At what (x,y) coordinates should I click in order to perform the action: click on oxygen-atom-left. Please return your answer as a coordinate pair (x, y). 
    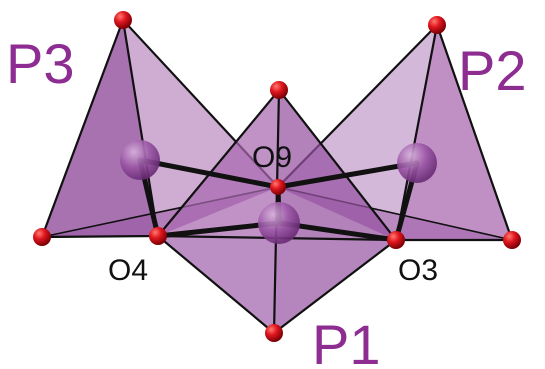
    Looking at the image, I should click on (42, 237).